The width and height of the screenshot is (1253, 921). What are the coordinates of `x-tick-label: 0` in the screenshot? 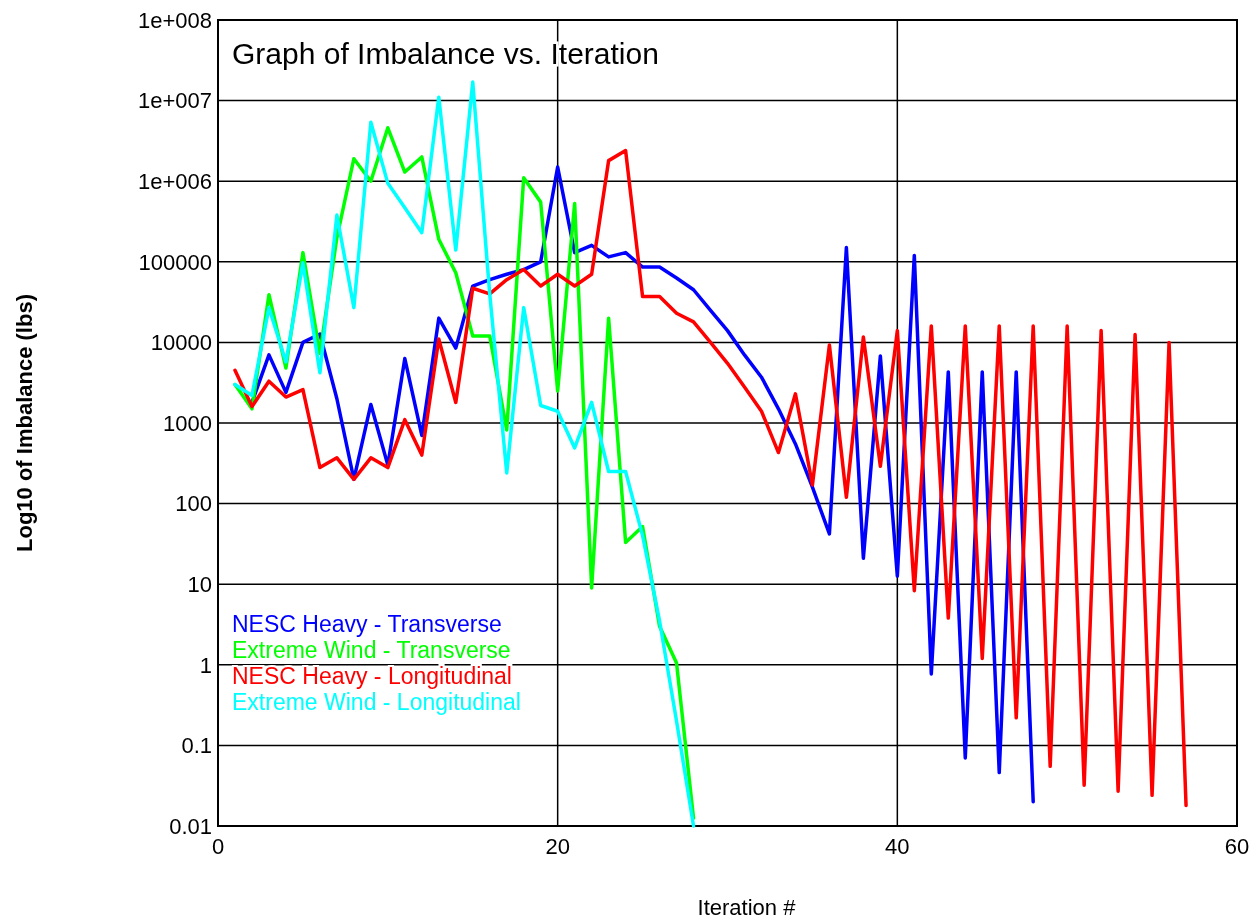 It's located at (218, 846).